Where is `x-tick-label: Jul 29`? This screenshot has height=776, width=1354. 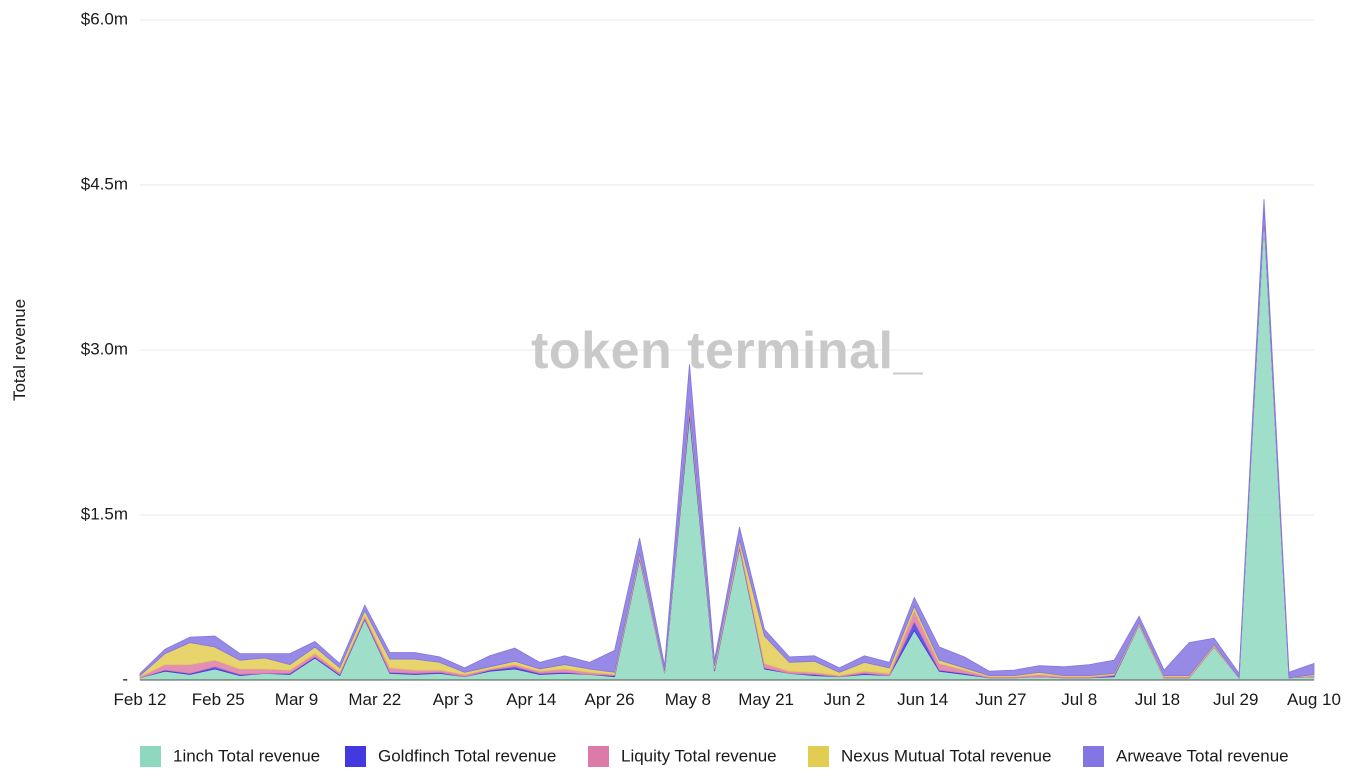
x-tick-label: Jul 29 is located at coordinates (1235, 699).